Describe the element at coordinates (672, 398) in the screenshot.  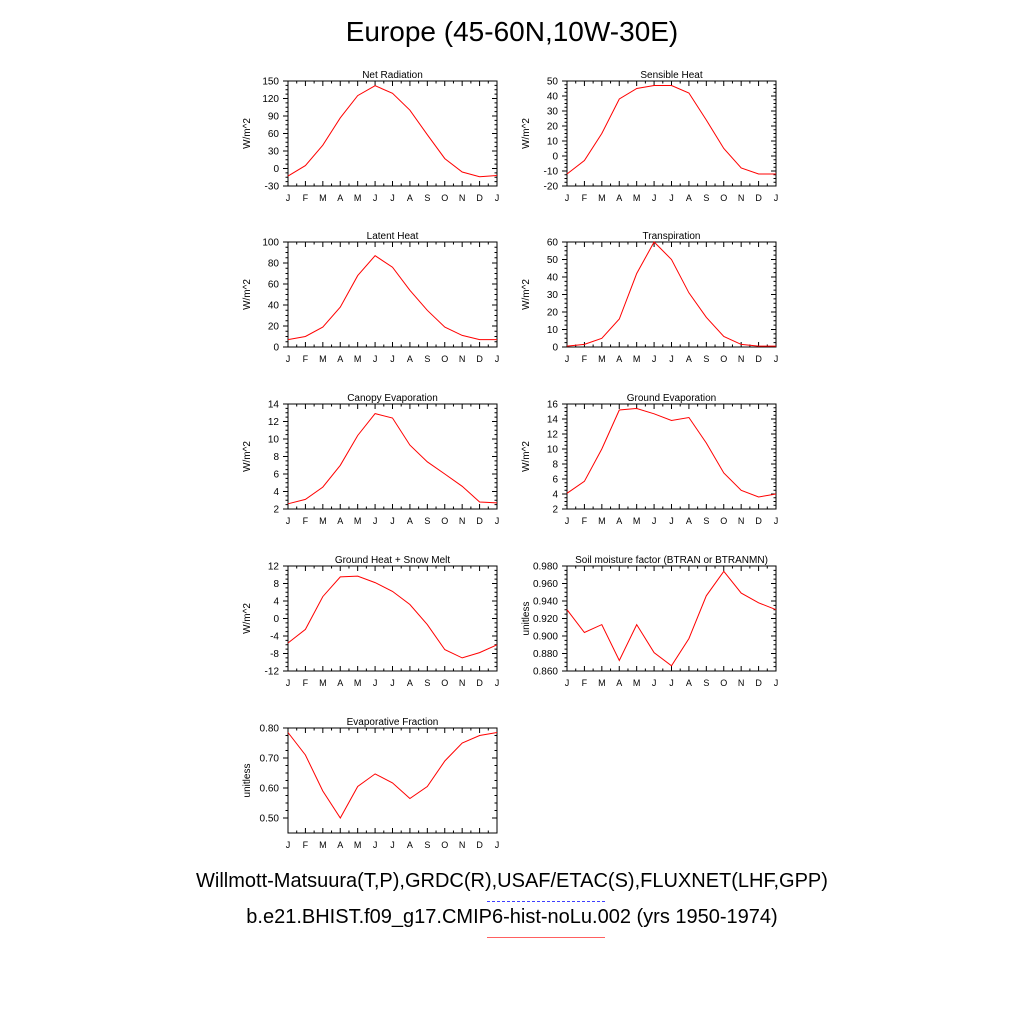
I see `chart-title: Ground Evaporation` at that location.